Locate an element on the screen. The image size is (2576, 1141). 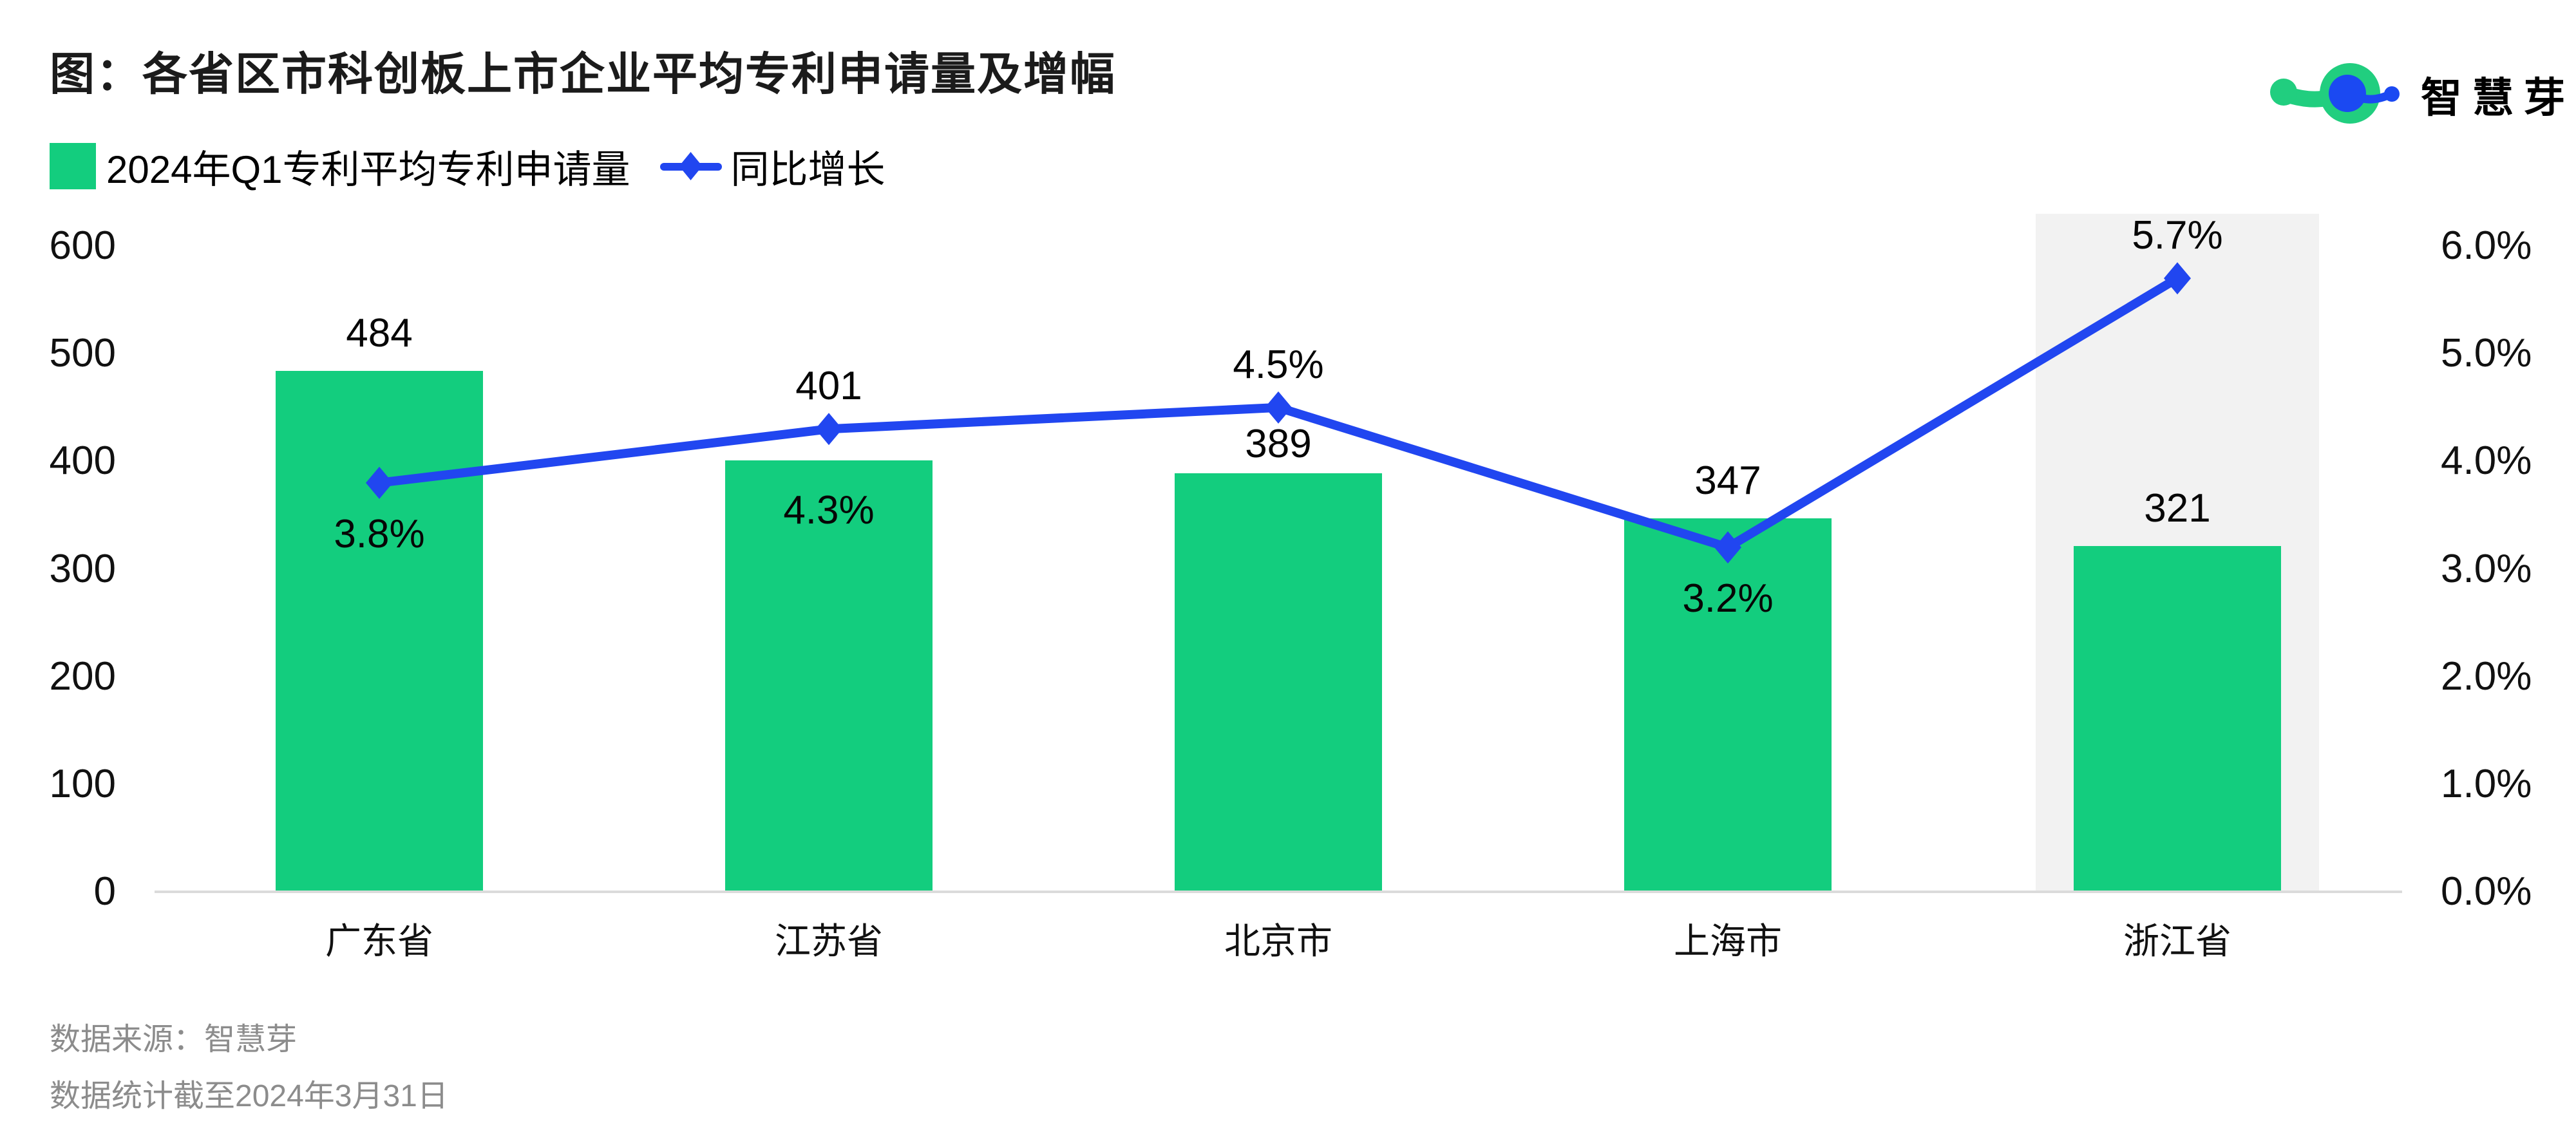
y-axis-right-tick: 1.0% is located at coordinates (2487, 784).